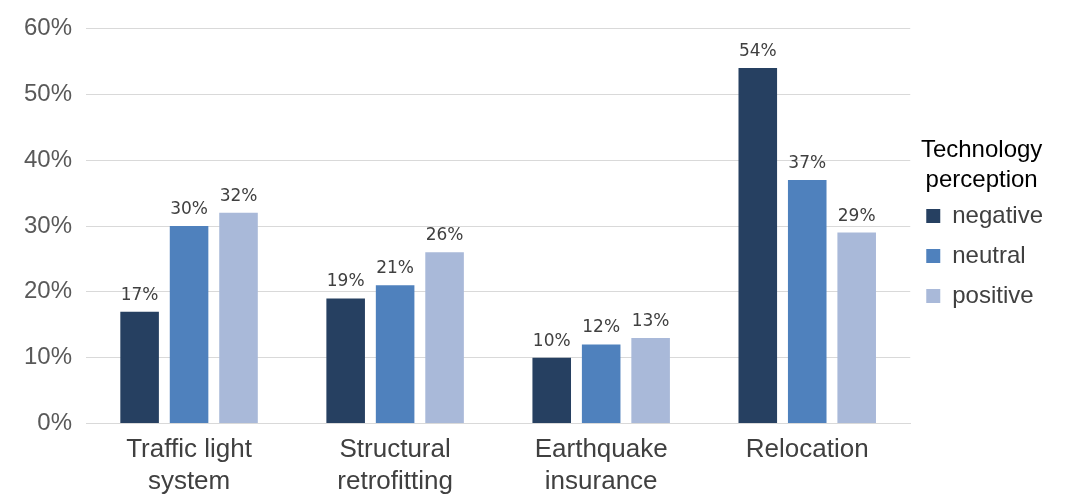 This screenshot has height=500, width=1073. What do you see at coordinates (981, 163) in the screenshot?
I see `legend-title: Technology perception` at bounding box center [981, 163].